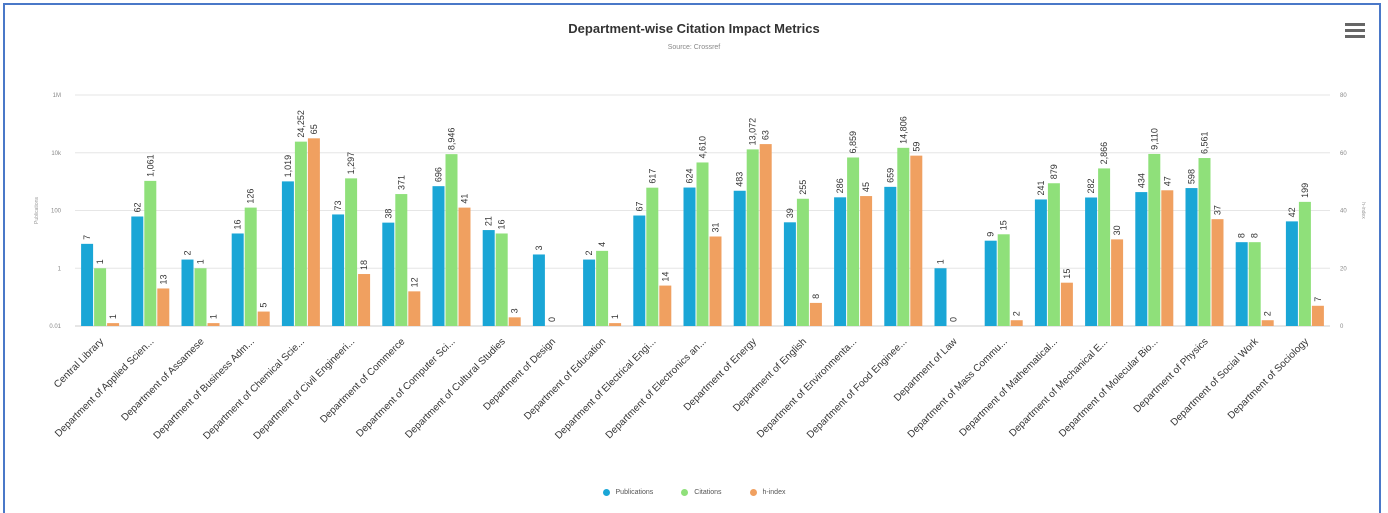 The image size is (1388, 513). I want to click on data-label: 16, so click(238, 224).